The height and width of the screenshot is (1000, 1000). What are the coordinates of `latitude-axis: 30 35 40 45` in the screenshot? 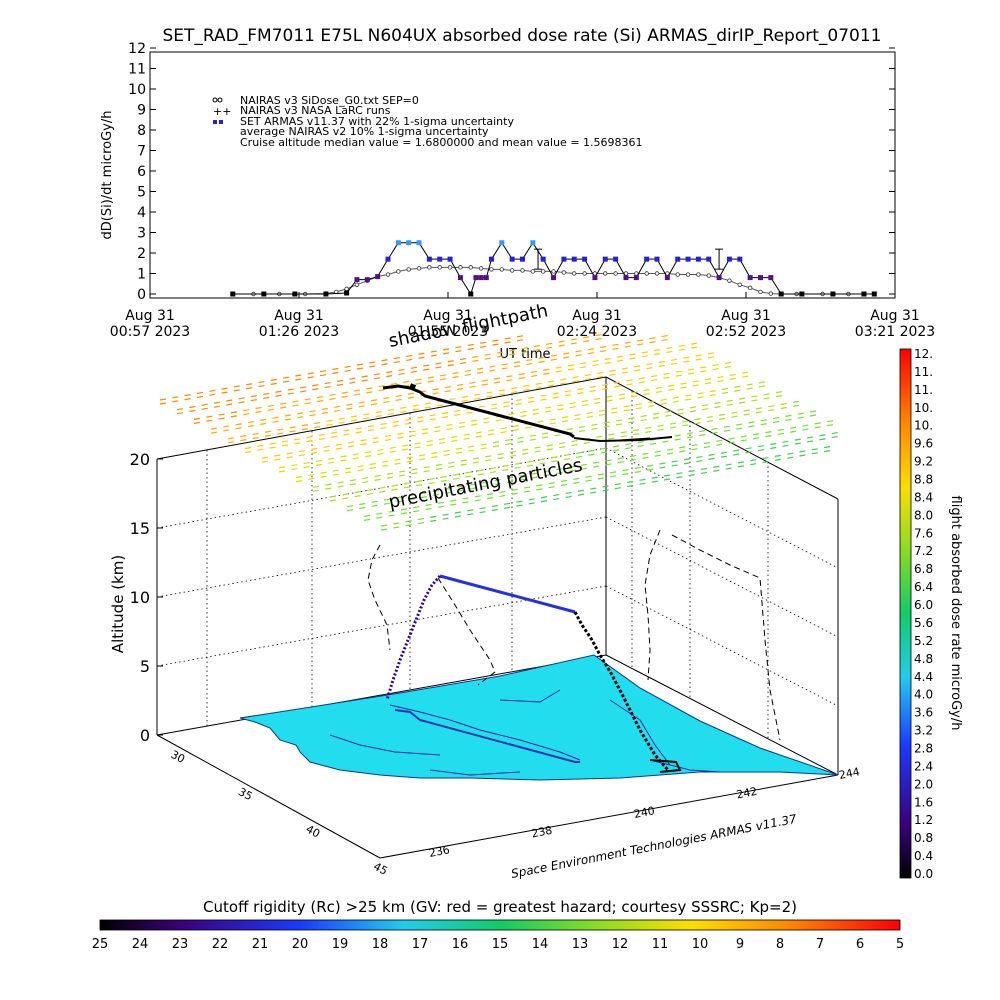 It's located at (279, 813).